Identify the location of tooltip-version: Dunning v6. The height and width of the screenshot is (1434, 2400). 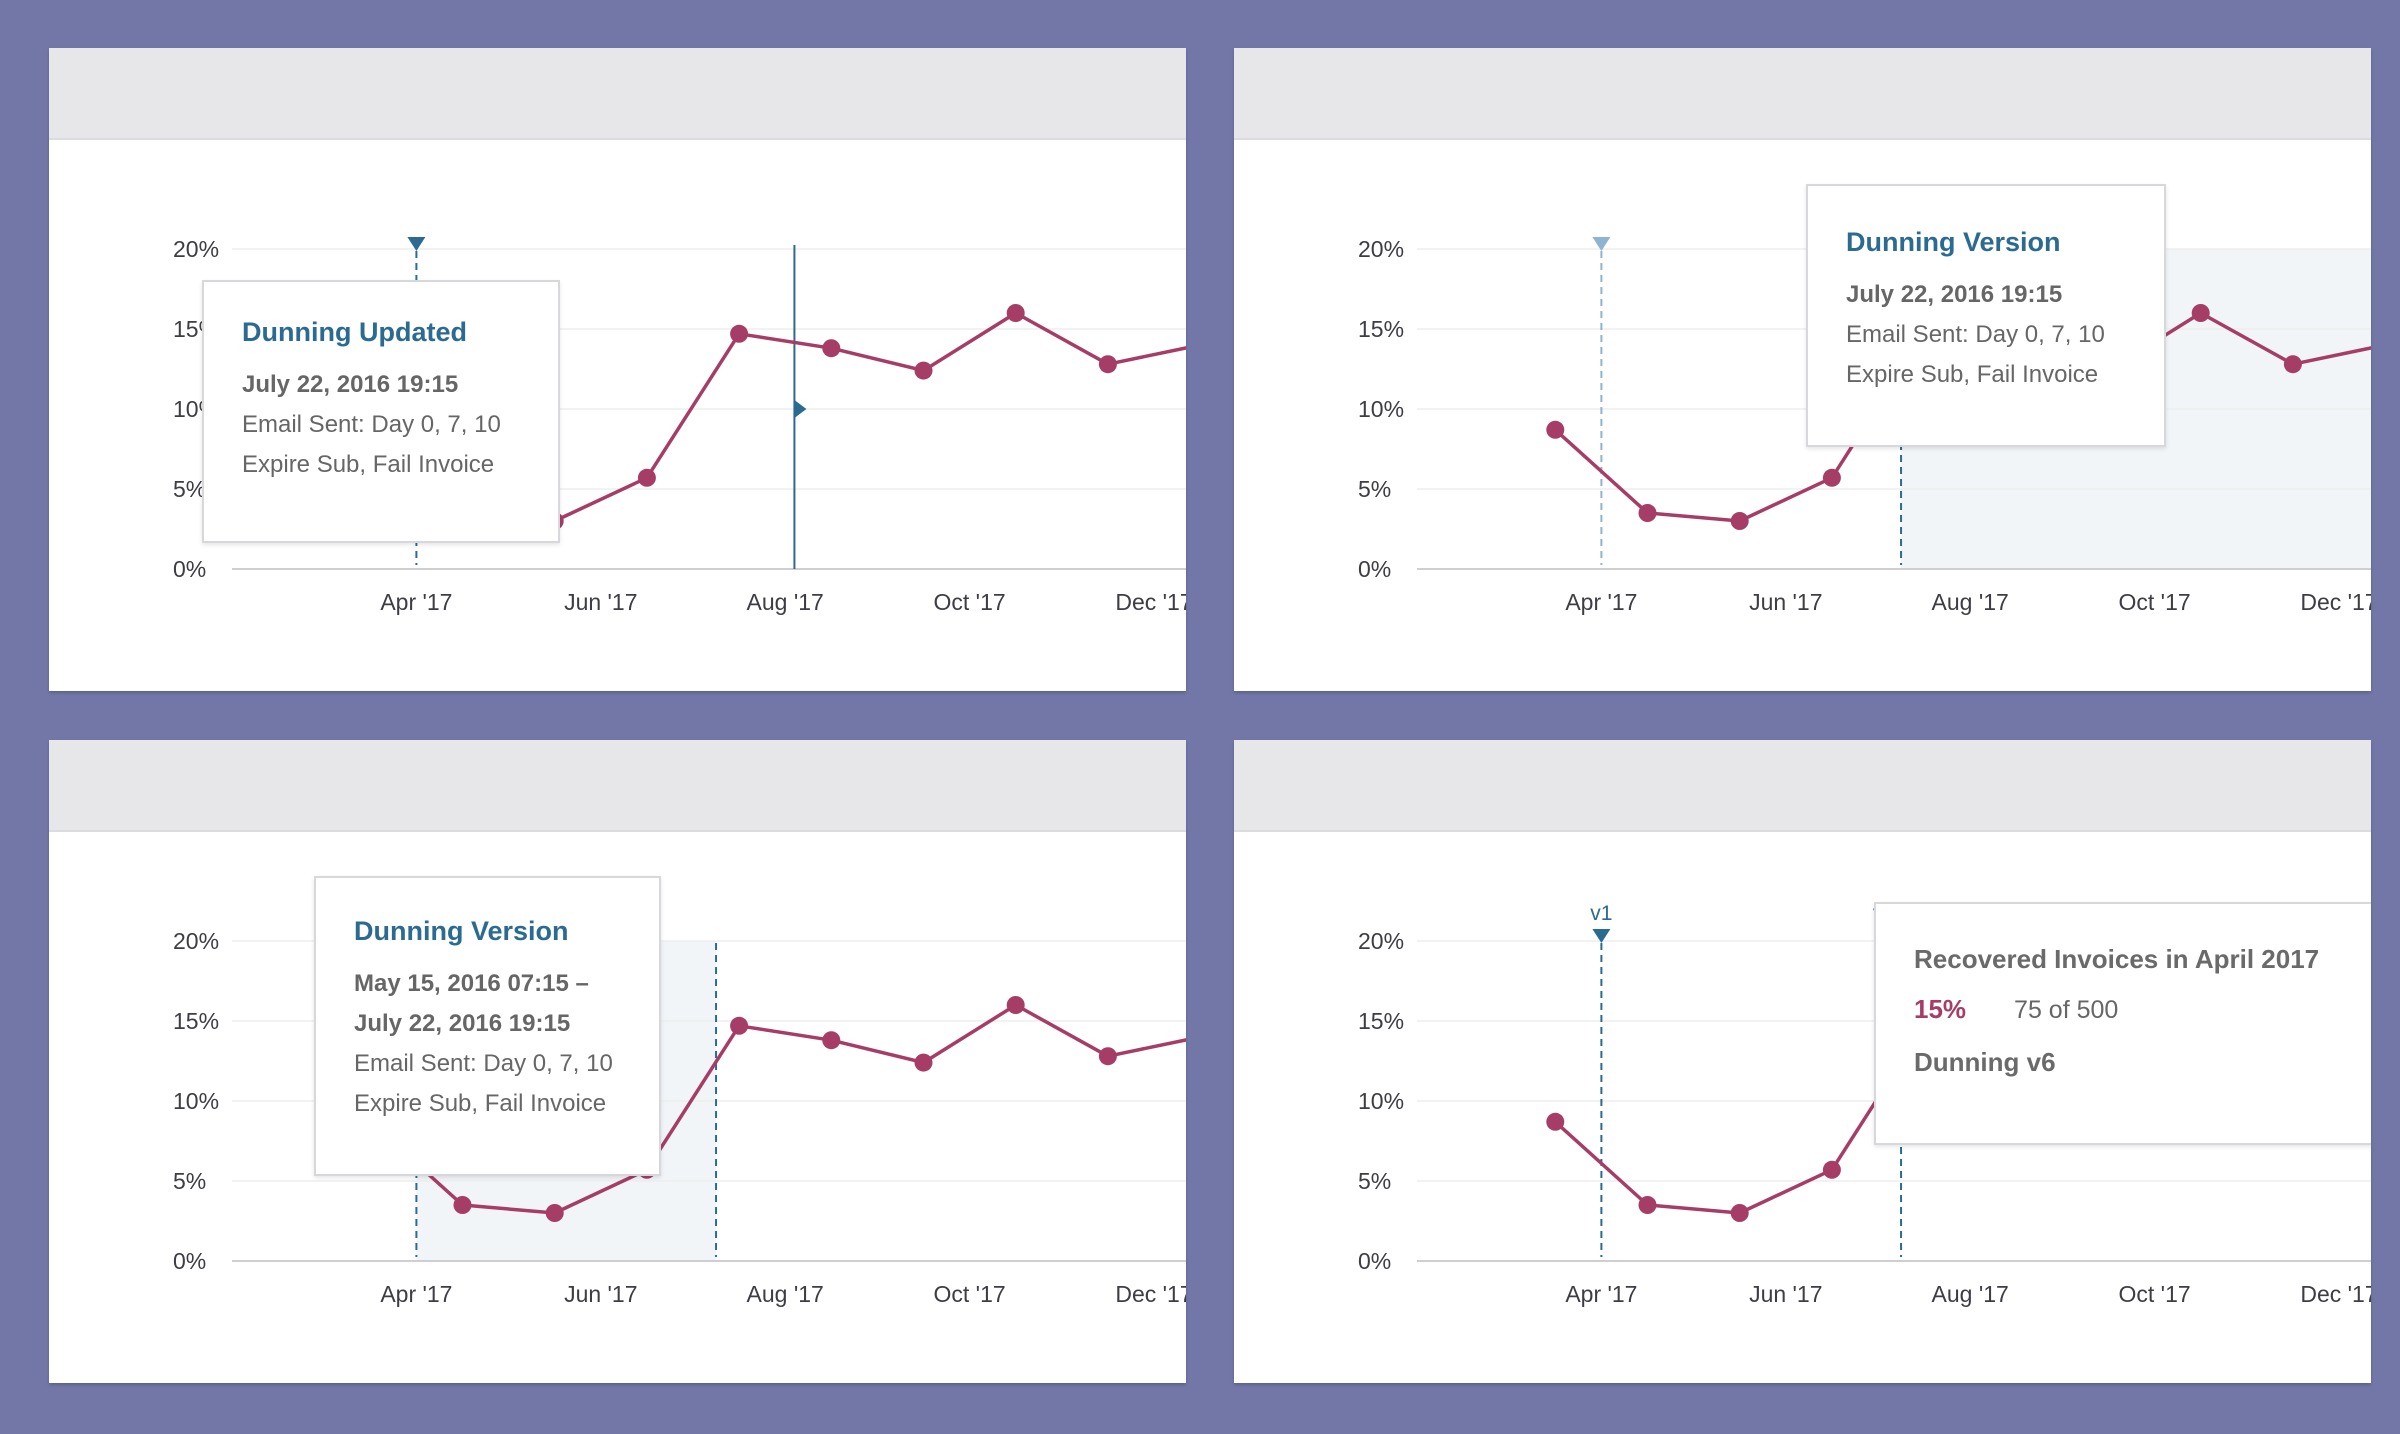
(1985, 1062).